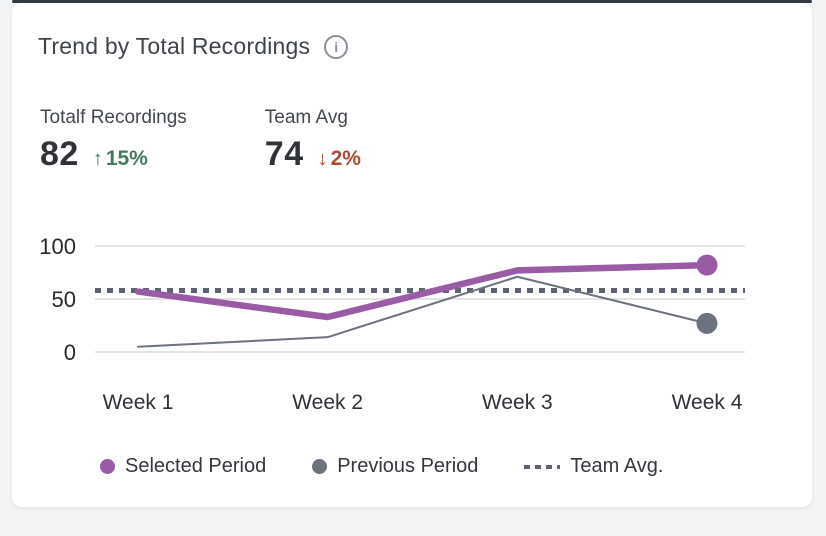 The width and height of the screenshot is (826, 536). I want to click on team-avg-dash-icon, so click(542, 466).